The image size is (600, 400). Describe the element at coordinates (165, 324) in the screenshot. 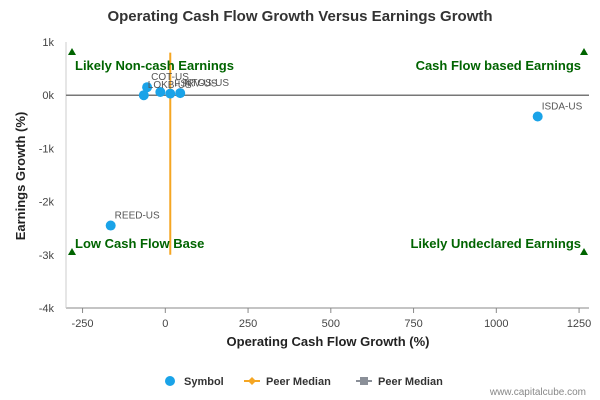

I see `x-tick-label: 0` at that location.